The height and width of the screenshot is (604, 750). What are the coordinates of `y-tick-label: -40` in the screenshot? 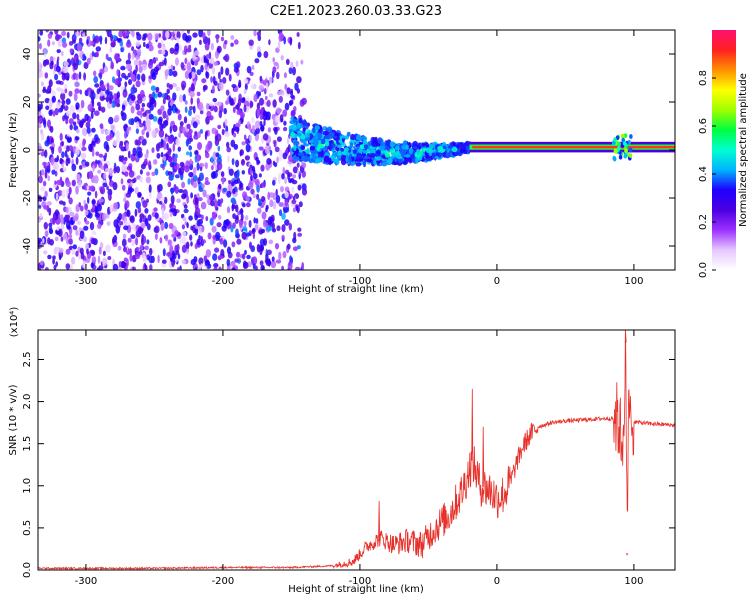 It's located at (27, 246).